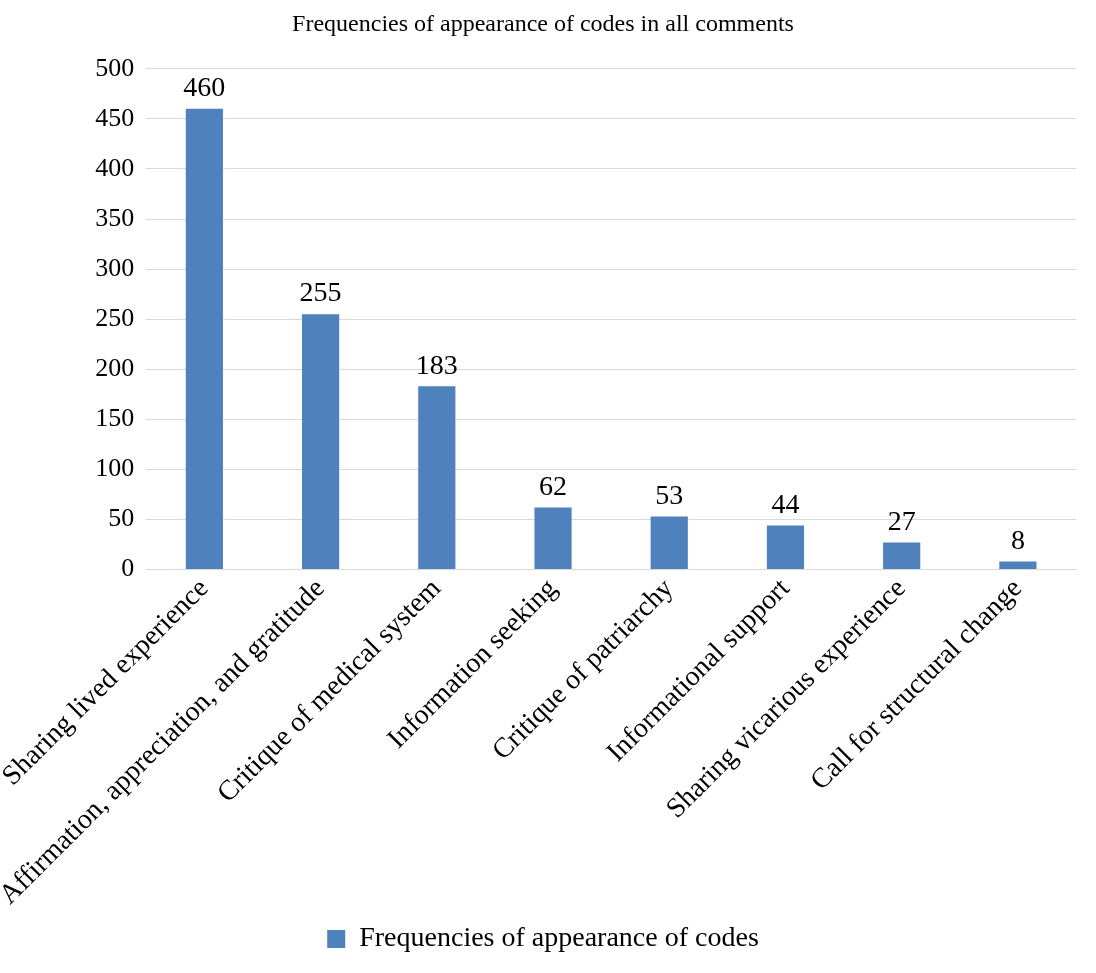  Describe the element at coordinates (115, 267) in the screenshot. I see `y-tick-label: 300` at that location.